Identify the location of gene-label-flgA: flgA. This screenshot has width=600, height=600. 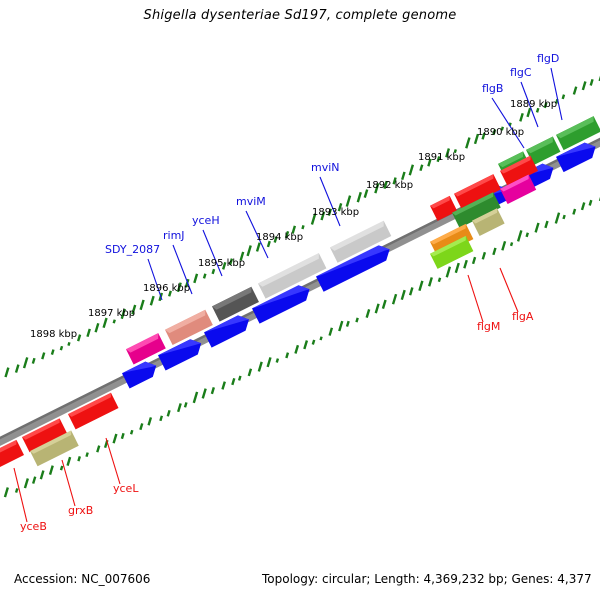
(523, 316).